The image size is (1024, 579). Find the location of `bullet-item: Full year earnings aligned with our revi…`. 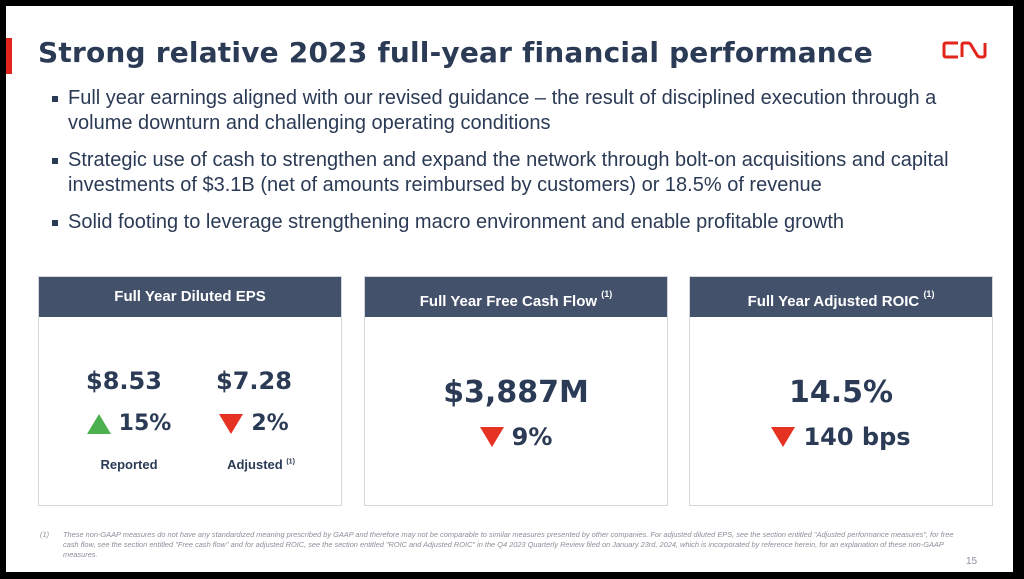

bullet-item: Full year earnings aligned with our revi… is located at coordinates (510, 111).